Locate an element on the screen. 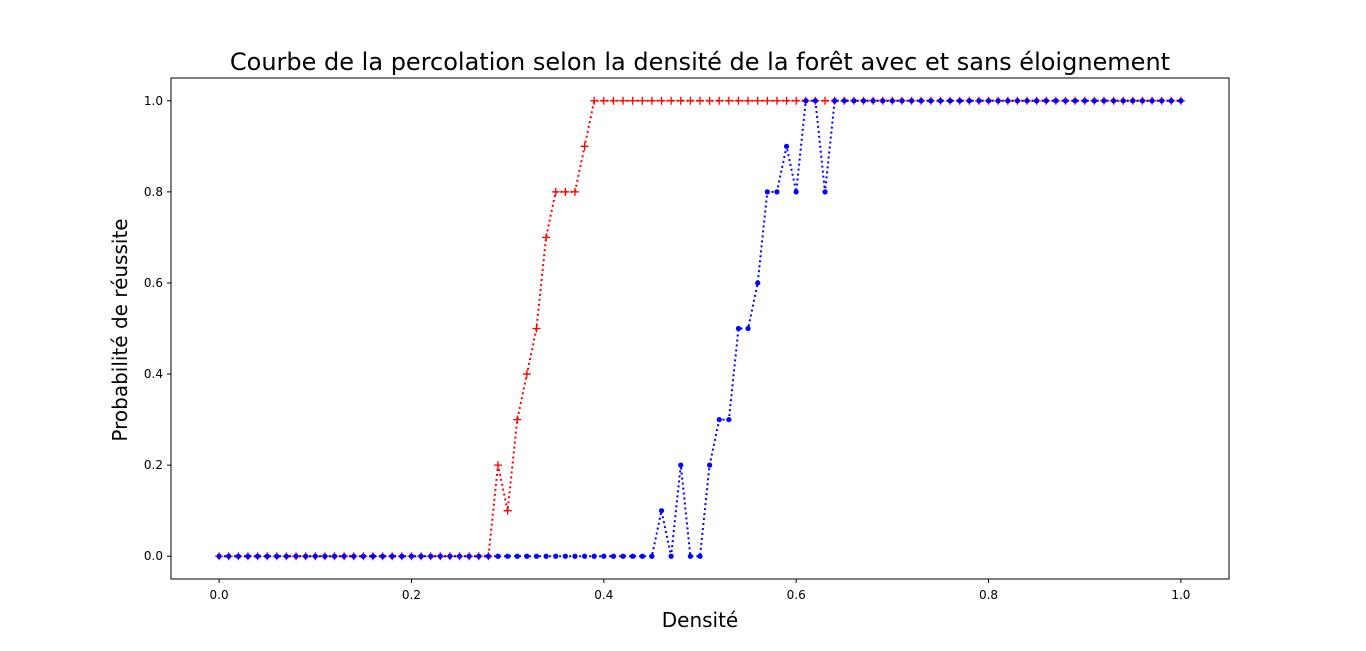 This screenshot has width=1366, height=651. x-tick-label: 0.4 is located at coordinates (603, 595).